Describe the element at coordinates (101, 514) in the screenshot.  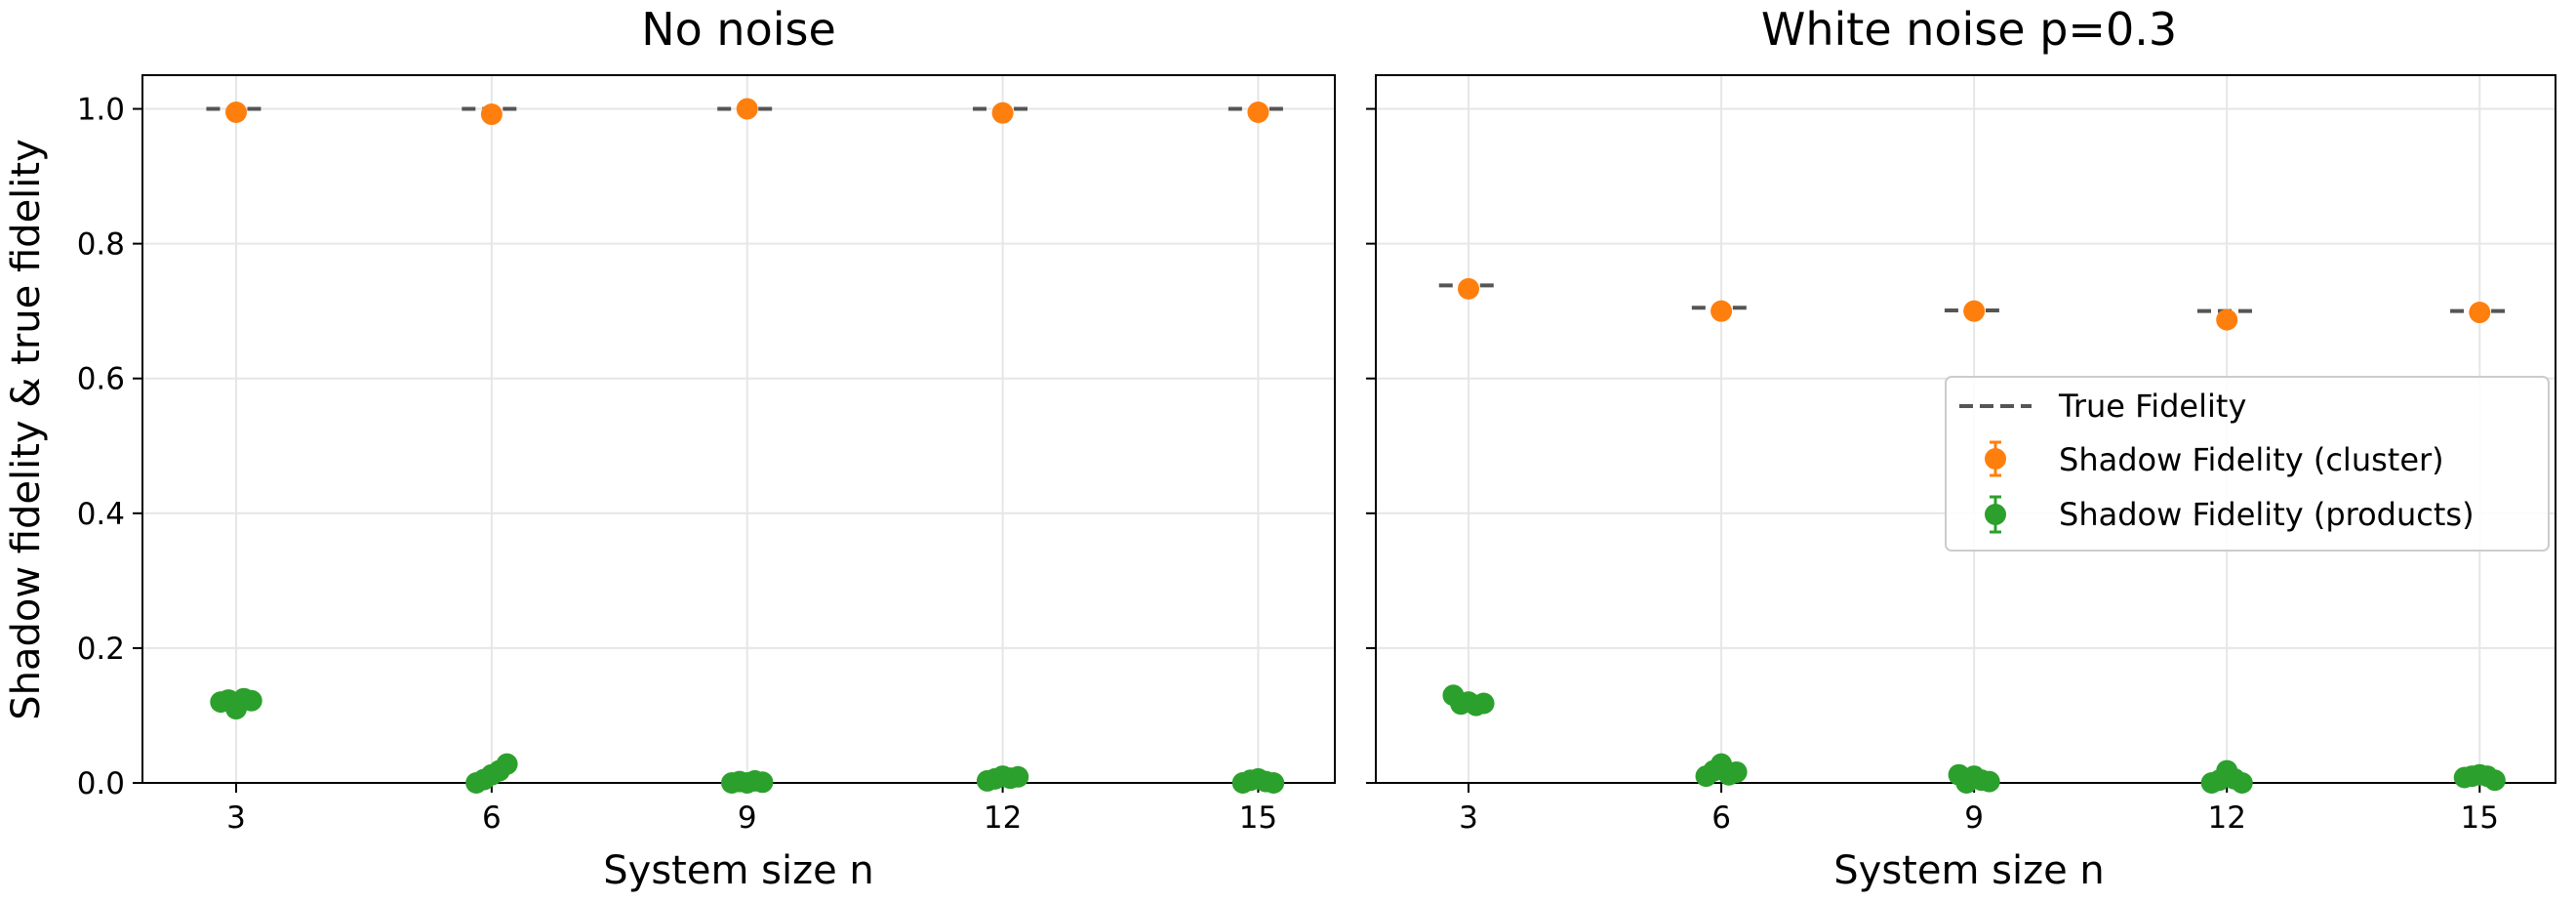
I see `y-tick-label: 0.4` at that location.